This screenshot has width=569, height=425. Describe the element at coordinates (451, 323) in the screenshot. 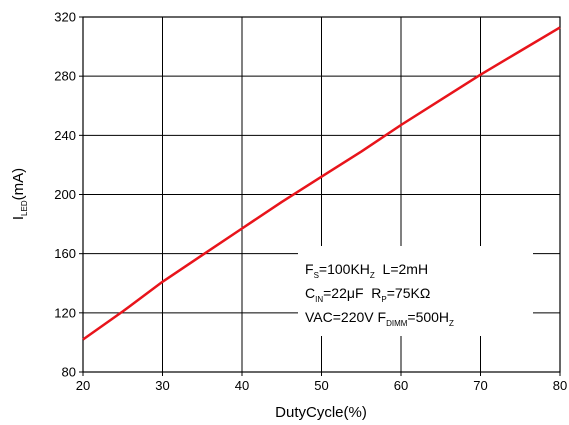

I see `ann3-b-sub: Z` at that location.